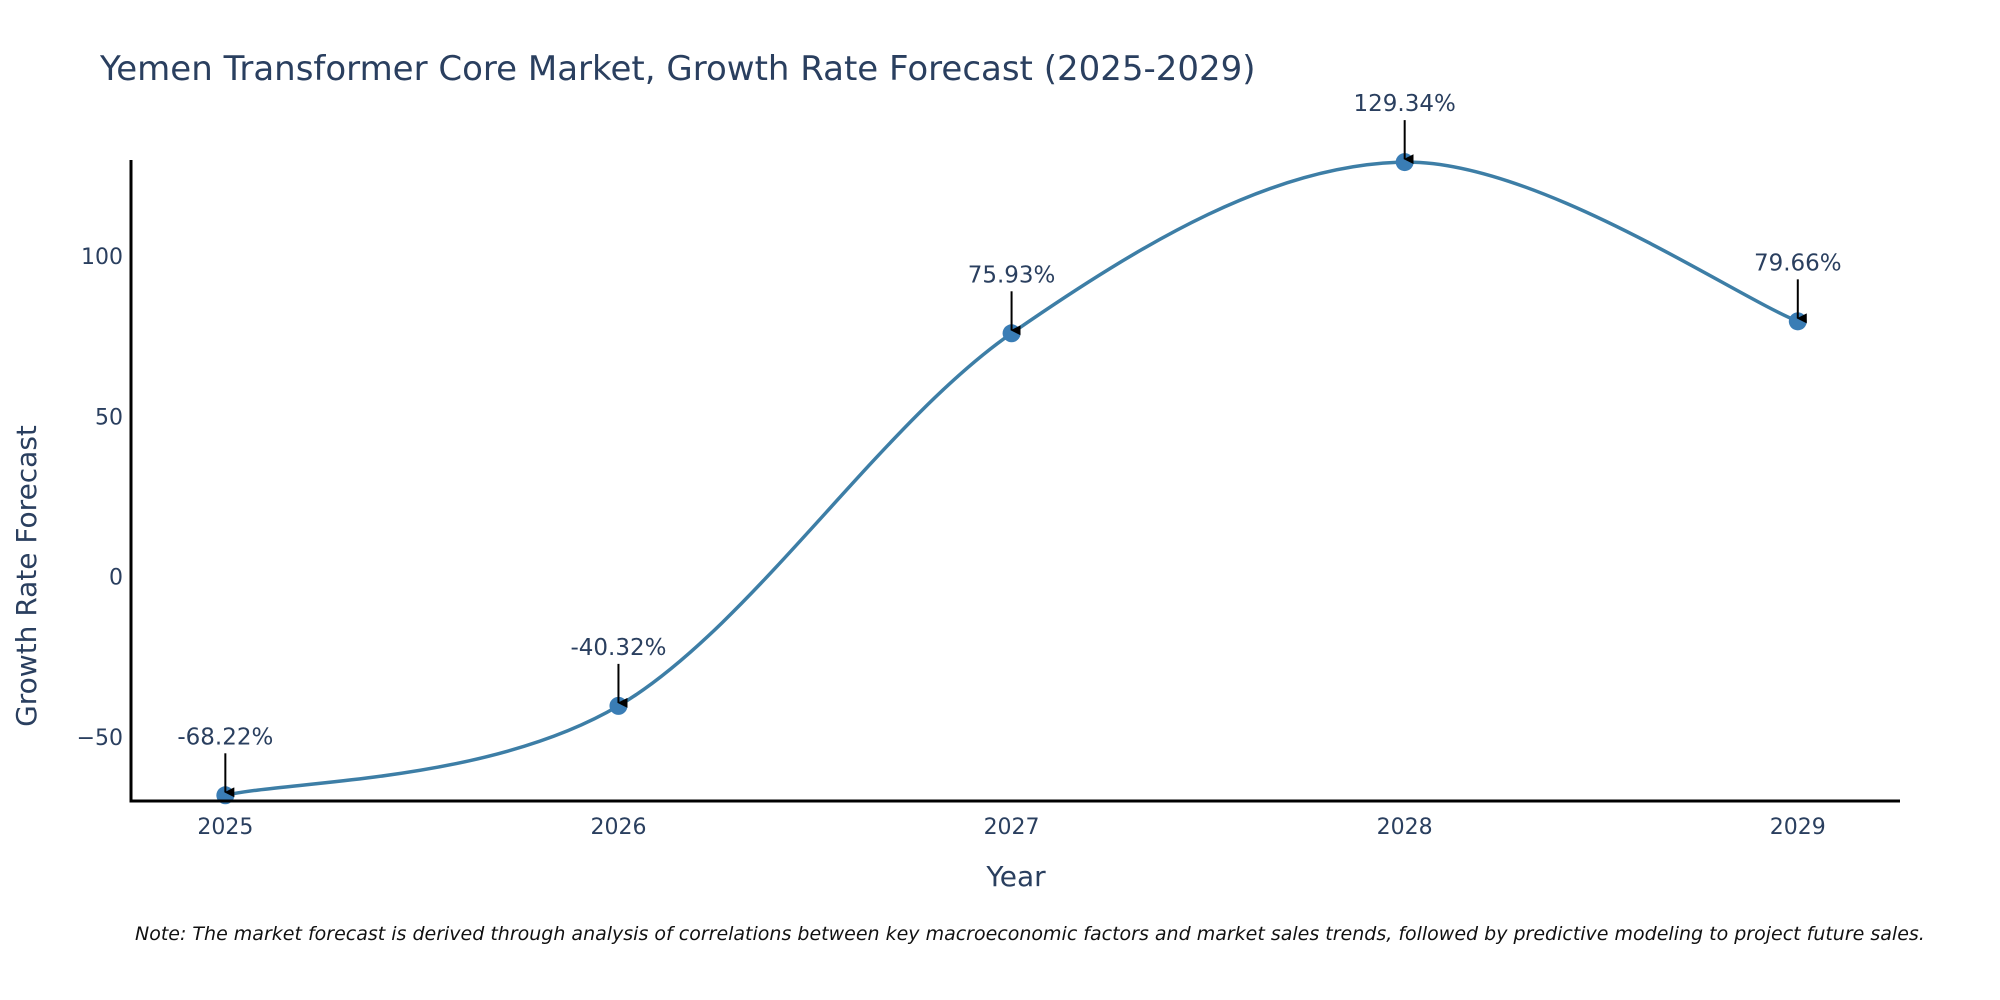  Describe the element at coordinates (1798, 827) in the screenshot. I see `x-tick-label: 2029` at that location.